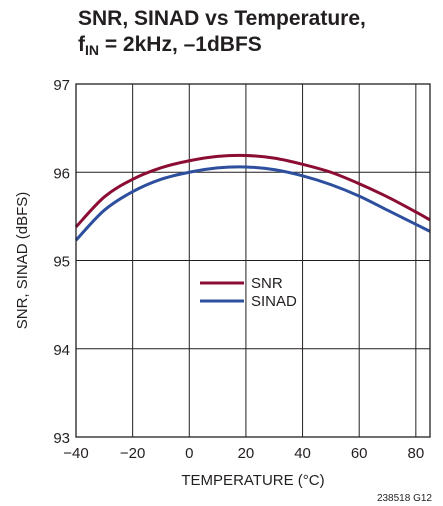 The height and width of the screenshot is (506, 443). What do you see at coordinates (75, 453) in the screenshot?
I see `x-tick-label-0: −40` at bounding box center [75, 453].